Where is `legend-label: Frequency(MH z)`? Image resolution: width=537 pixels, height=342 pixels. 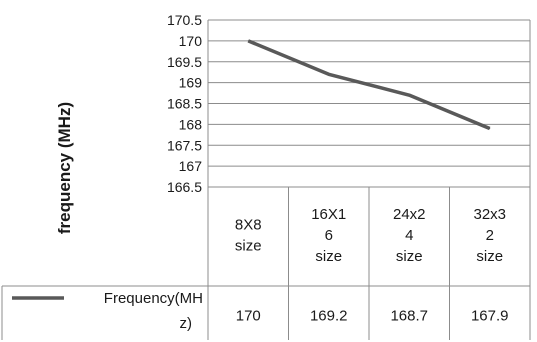
legend-label: Frequency(MH z) is located at coordinates (153, 311).